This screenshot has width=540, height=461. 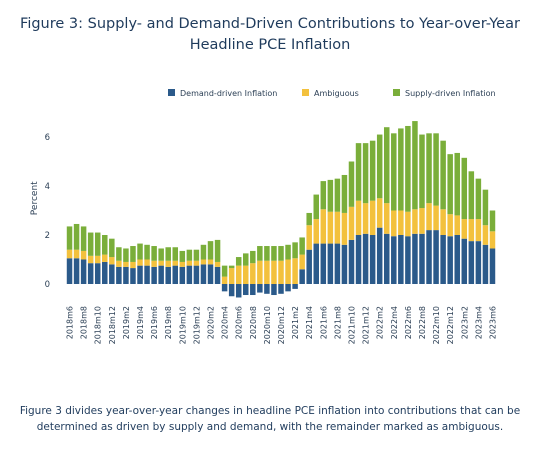 I want to click on x-tick-label: 2020m12, so click(x=281, y=325).